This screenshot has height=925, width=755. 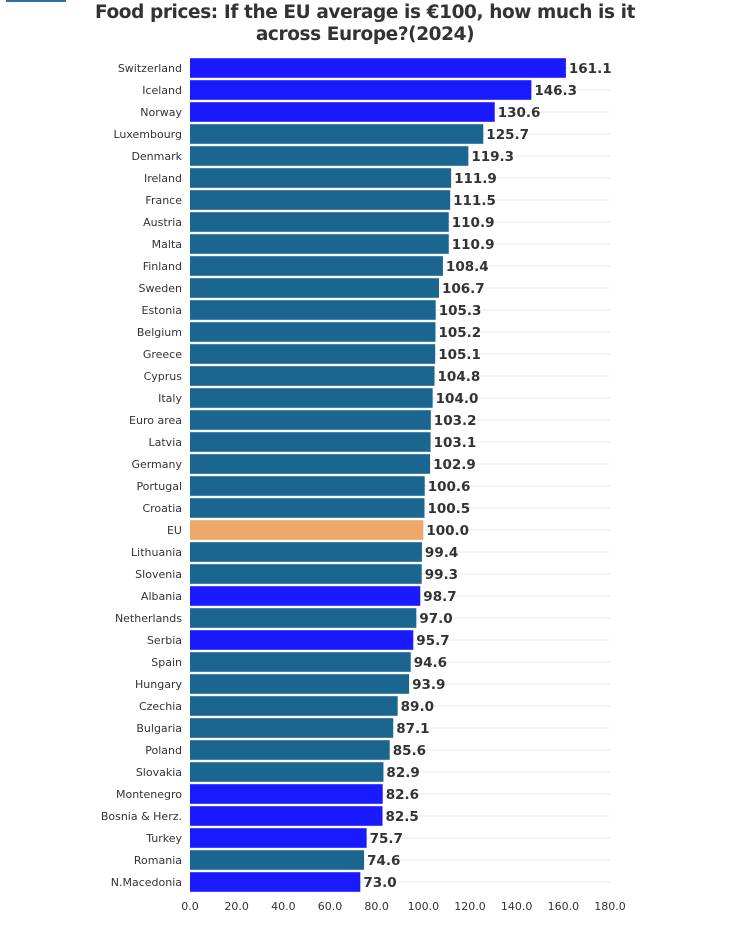 What do you see at coordinates (167, 244) in the screenshot?
I see `category-label: Malta` at bounding box center [167, 244].